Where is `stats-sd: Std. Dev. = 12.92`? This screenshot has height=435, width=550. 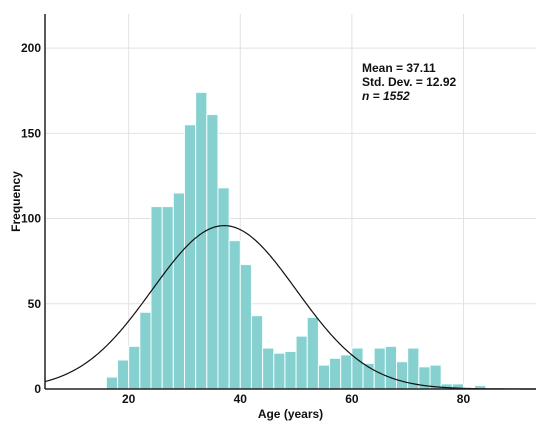
stats-sd: Std. Dev. = 12.92 is located at coordinates (409, 82).